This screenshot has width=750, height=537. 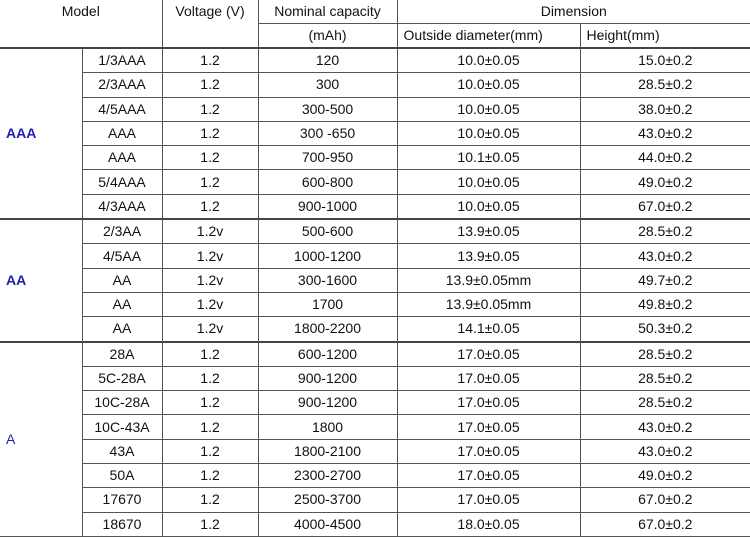 I want to click on table-row: AAA 1.2 700-950 10.1±0.05 44.0±0.2, so click(x=375, y=158).